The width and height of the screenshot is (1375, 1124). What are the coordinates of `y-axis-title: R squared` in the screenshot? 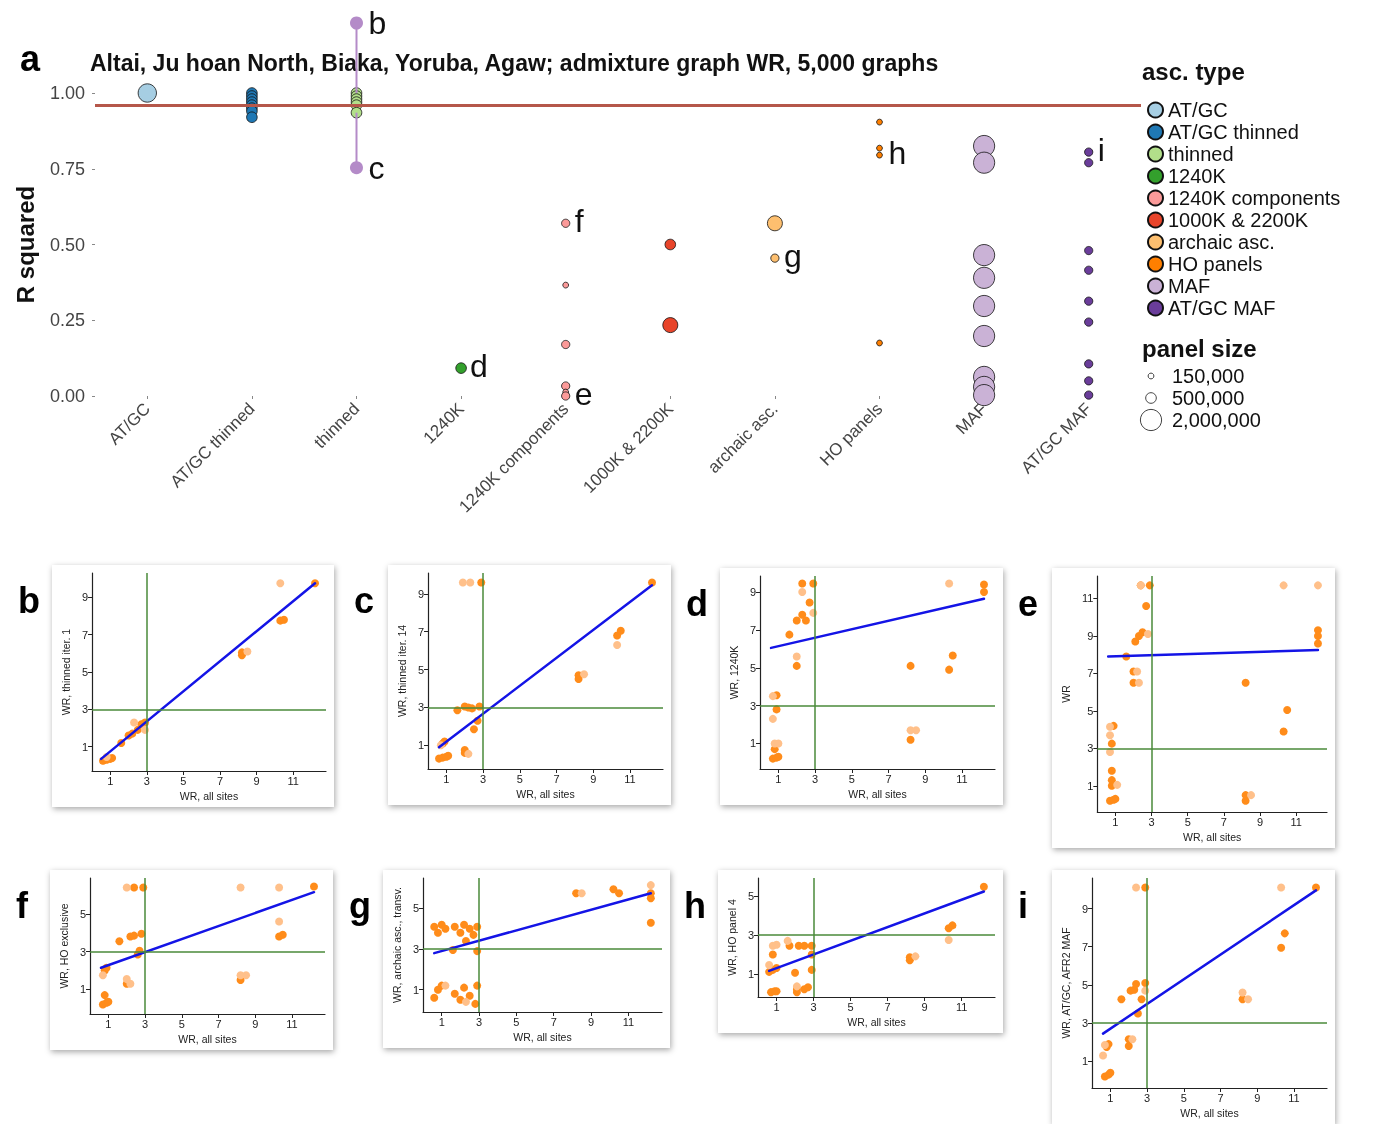 It's located at (25, 244).